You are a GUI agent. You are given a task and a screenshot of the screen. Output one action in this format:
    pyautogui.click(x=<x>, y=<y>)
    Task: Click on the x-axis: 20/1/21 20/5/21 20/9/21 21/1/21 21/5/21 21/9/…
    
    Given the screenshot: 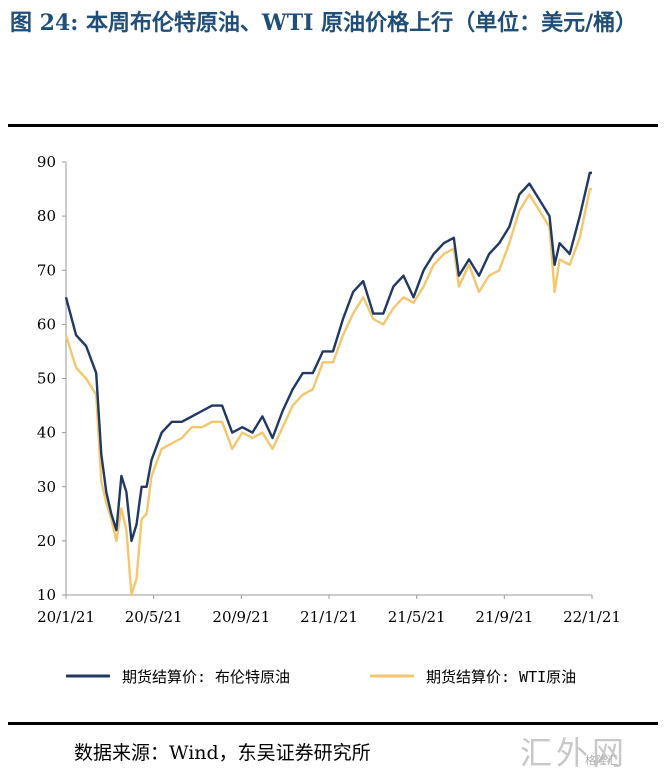 What is the action you would take?
    pyautogui.click(x=329, y=610)
    